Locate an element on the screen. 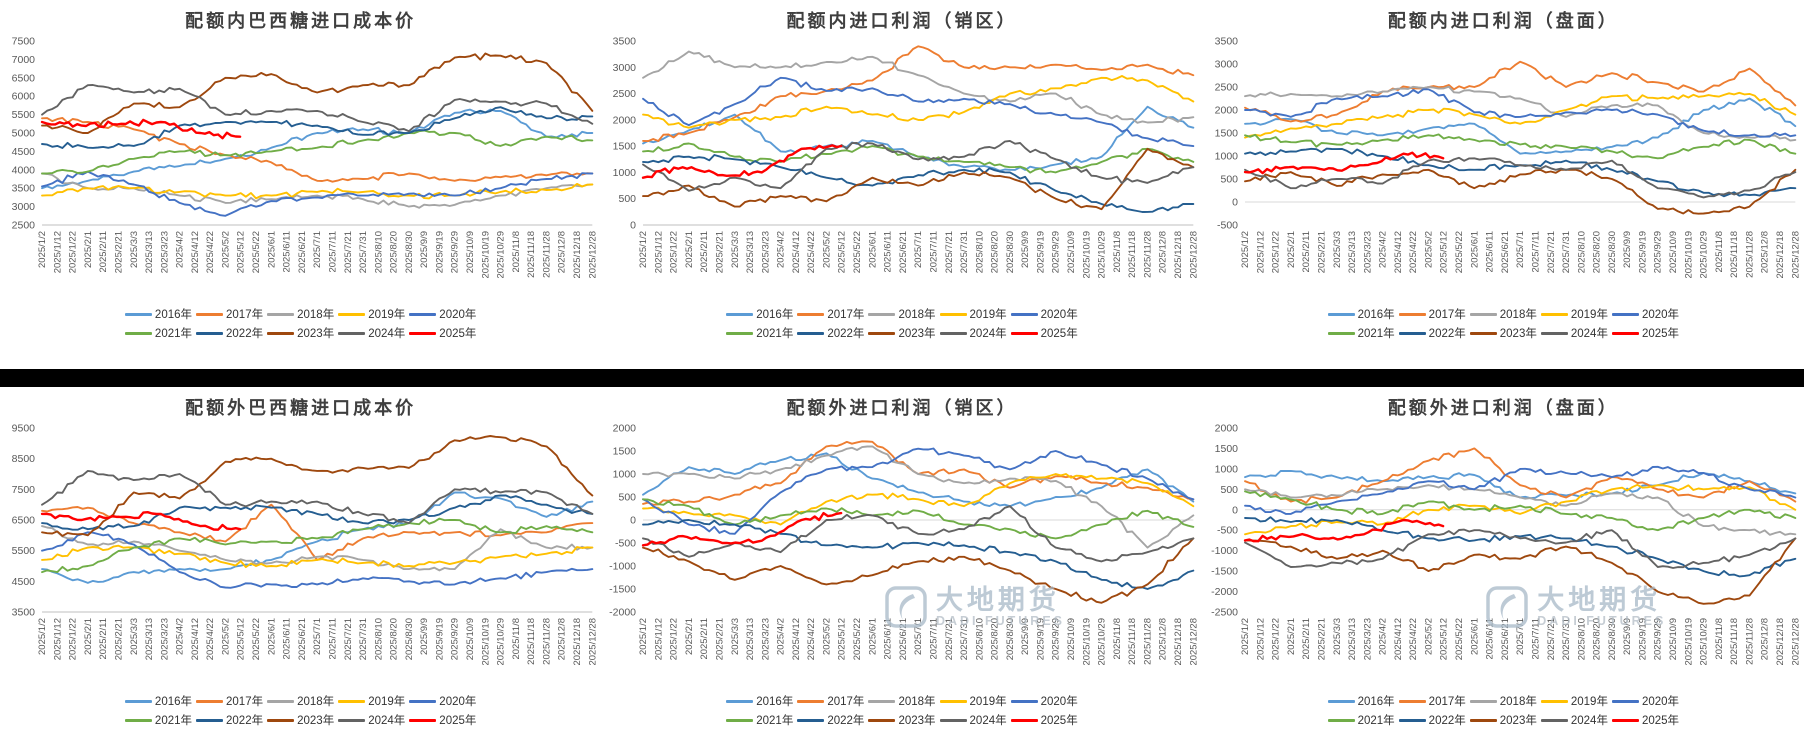  y-tick-label: 5500 is located at coordinates (24, 551).